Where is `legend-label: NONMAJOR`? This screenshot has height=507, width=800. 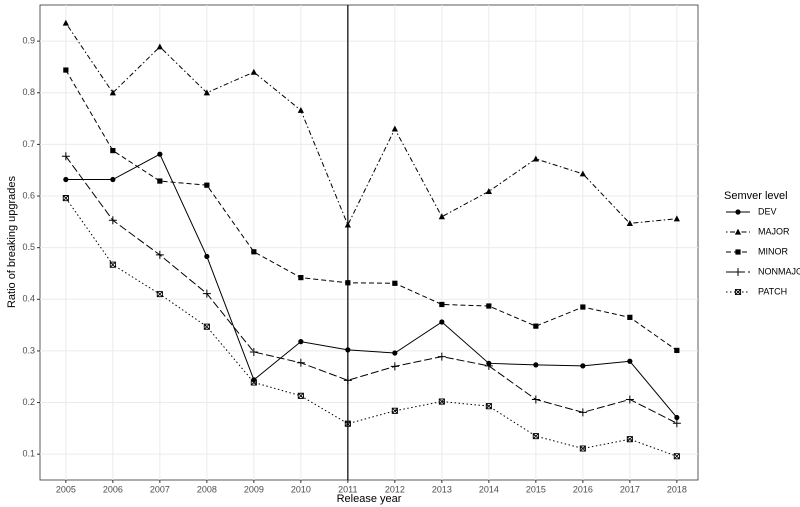 legend-label: NONMAJOR is located at coordinates (779, 271).